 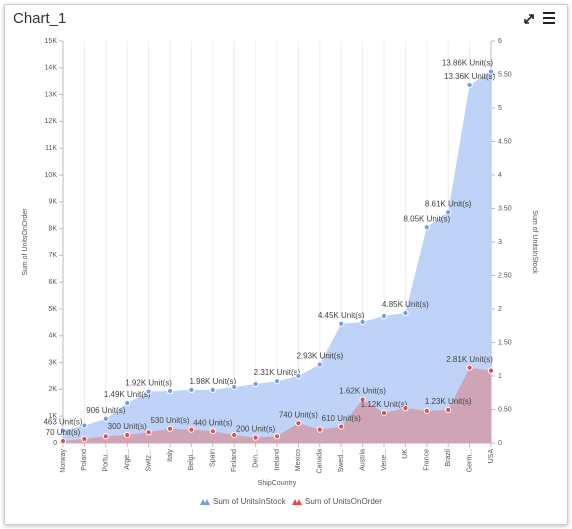 I want to click on y2-tick-label: 5, so click(x=500, y=108).